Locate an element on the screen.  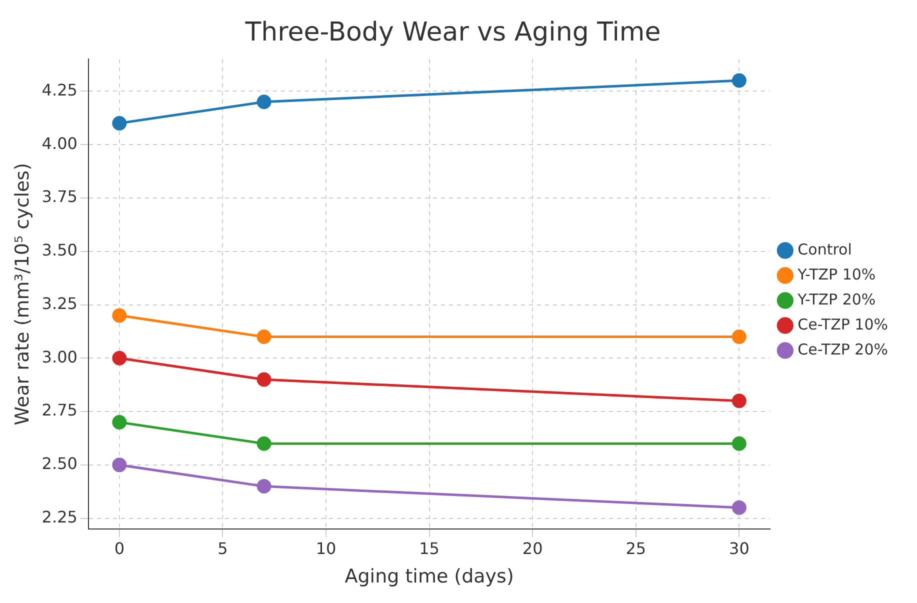
legend-label: Y-TZP 10% is located at coordinates (836, 274).